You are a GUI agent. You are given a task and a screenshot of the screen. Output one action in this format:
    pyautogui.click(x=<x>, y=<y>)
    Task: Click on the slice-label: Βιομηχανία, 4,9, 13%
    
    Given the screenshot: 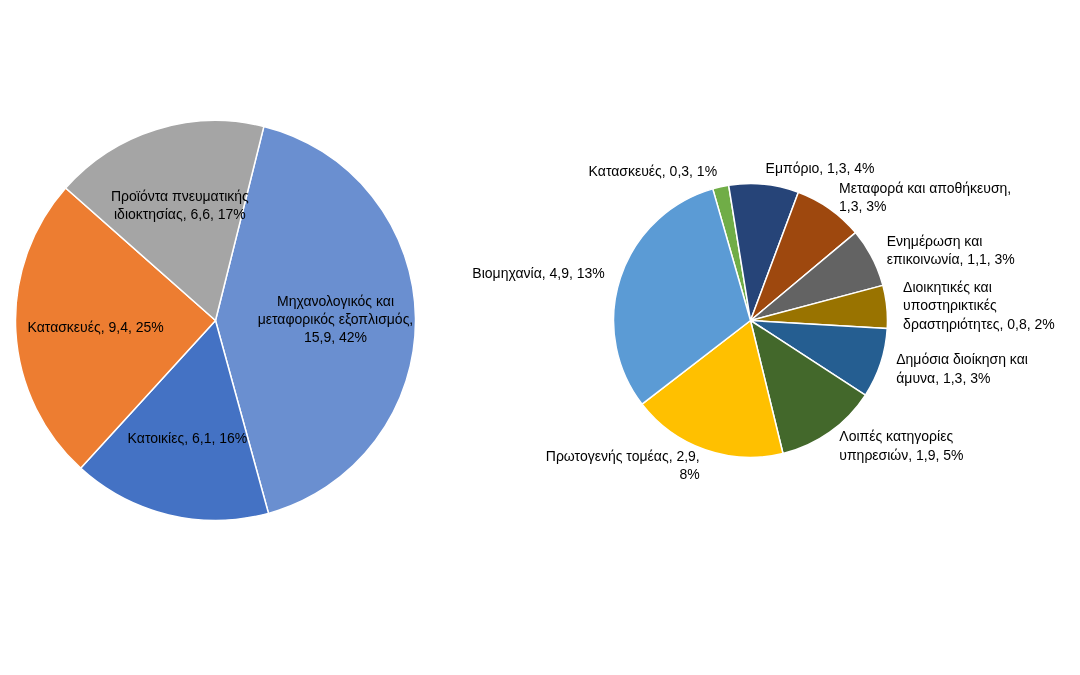 What is the action you would take?
    pyautogui.click(x=538, y=272)
    